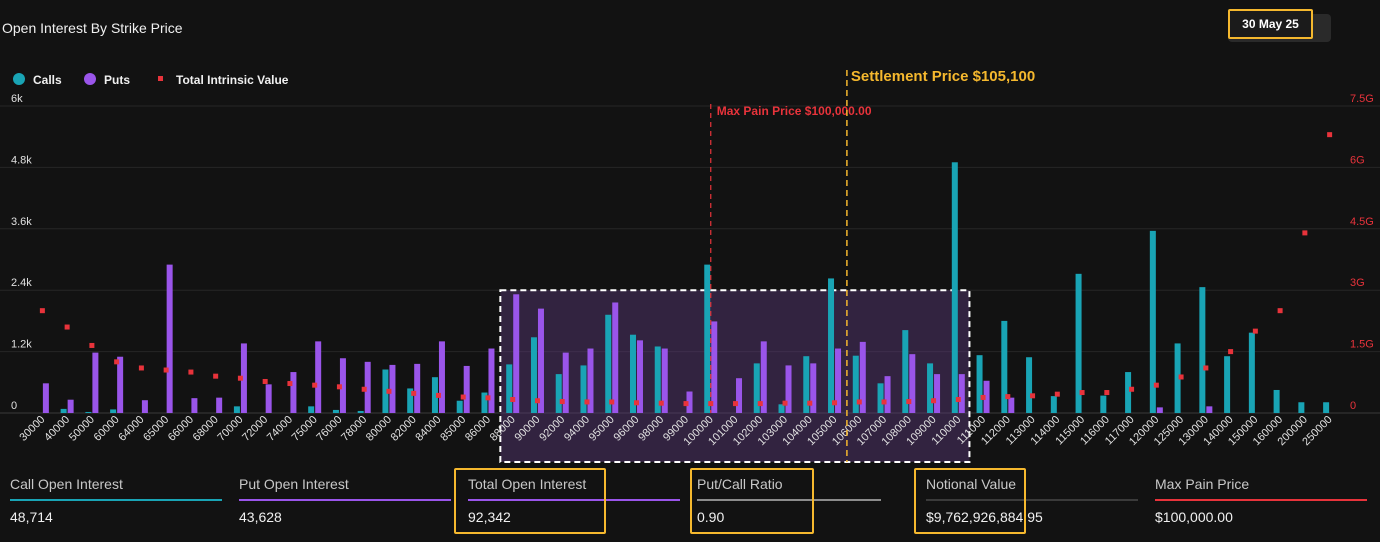 The width and height of the screenshot is (1380, 542). What do you see at coordinates (984, 517) in the screenshot?
I see `stat-value: $9,762,926,884.95` at bounding box center [984, 517].